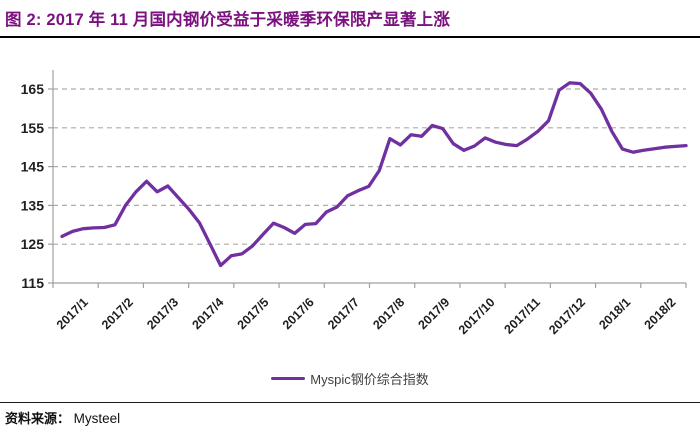 This screenshot has height=436, width=700. I want to click on x-axis-label: 2017/8, so click(388, 313).